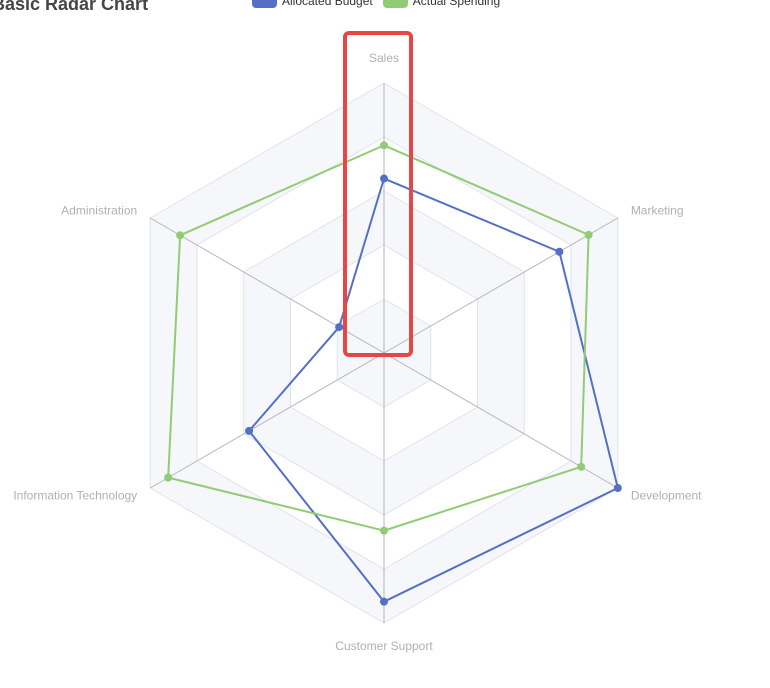 This screenshot has width=770, height=688. I want to click on legend-label-actual: Actual Spending, so click(456, 4).